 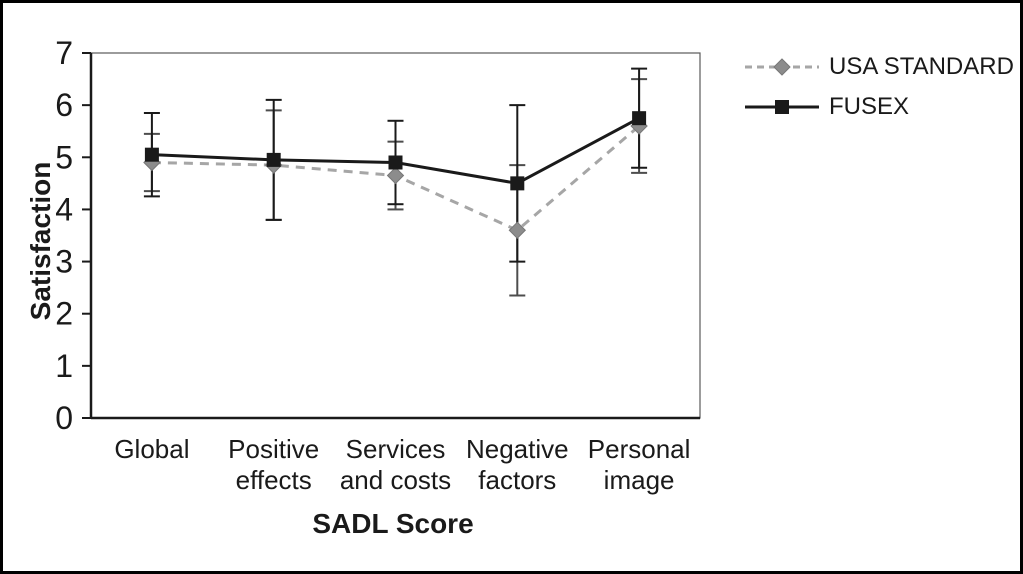 I want to click on svg-text: Global, so click(x=151, y=449).